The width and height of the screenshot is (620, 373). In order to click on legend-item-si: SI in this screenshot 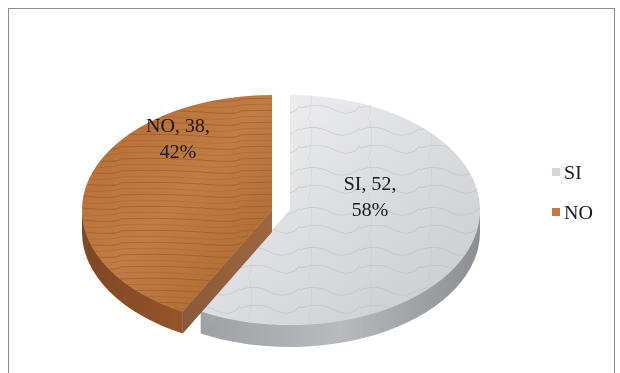, I will do `click(567, 173)`.